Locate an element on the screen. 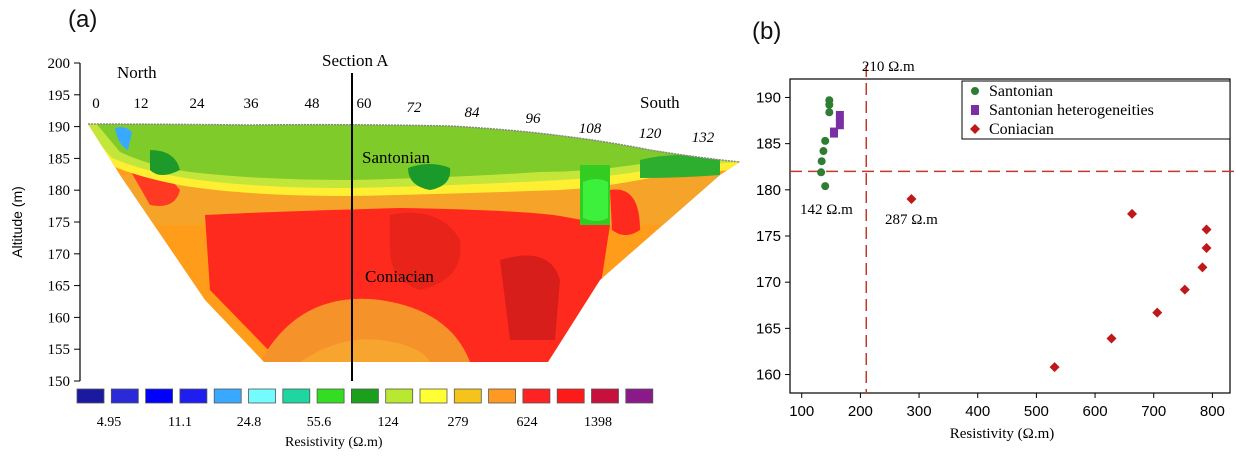 The width and height of the screenshot is (1236, 459). annotation-label: 142 Ω.m is located at coordinates (826, 210).